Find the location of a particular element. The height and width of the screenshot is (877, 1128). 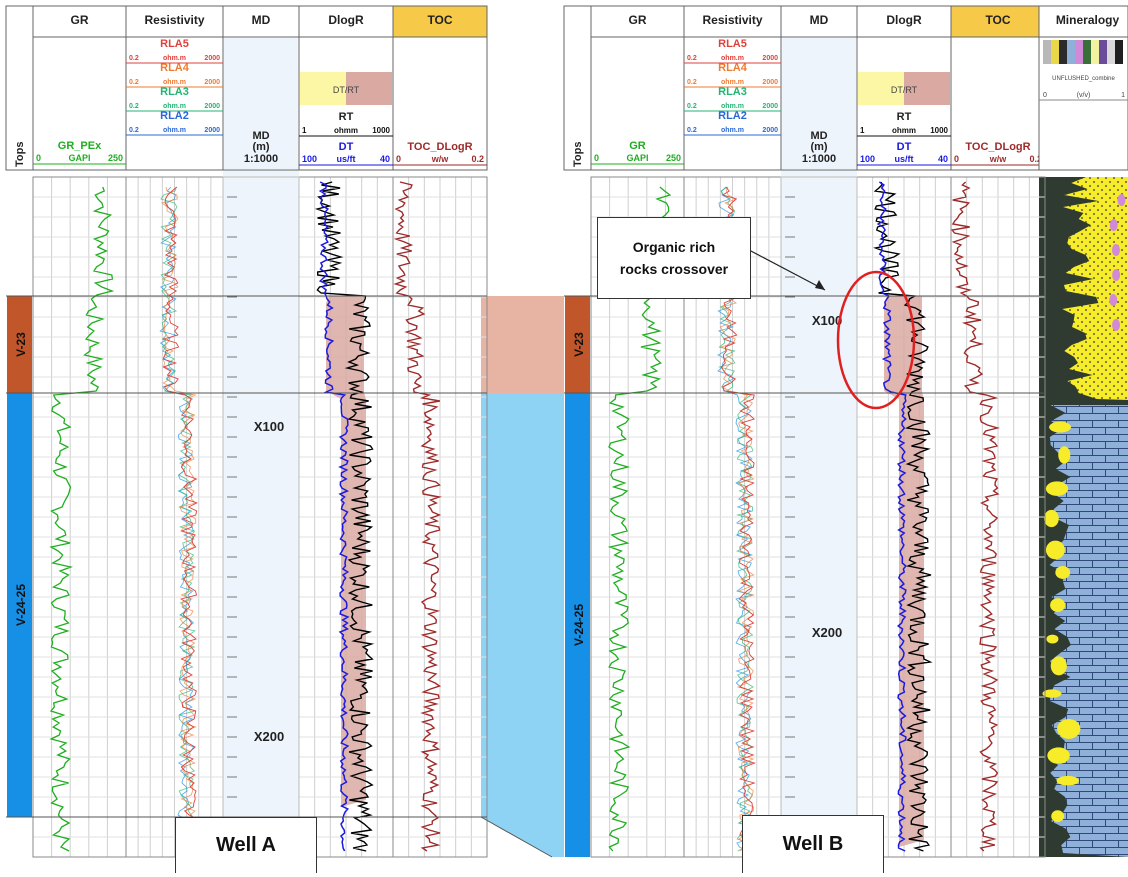

well-b-toc-title: TOC is located at coordinates (997, 20).